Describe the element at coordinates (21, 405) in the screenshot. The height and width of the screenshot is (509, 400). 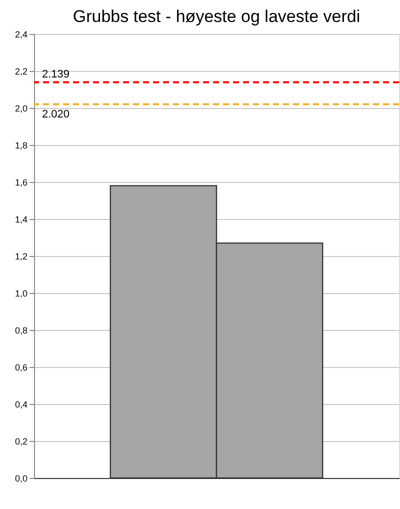
I see `y-tick-label: 0,4` at that location.